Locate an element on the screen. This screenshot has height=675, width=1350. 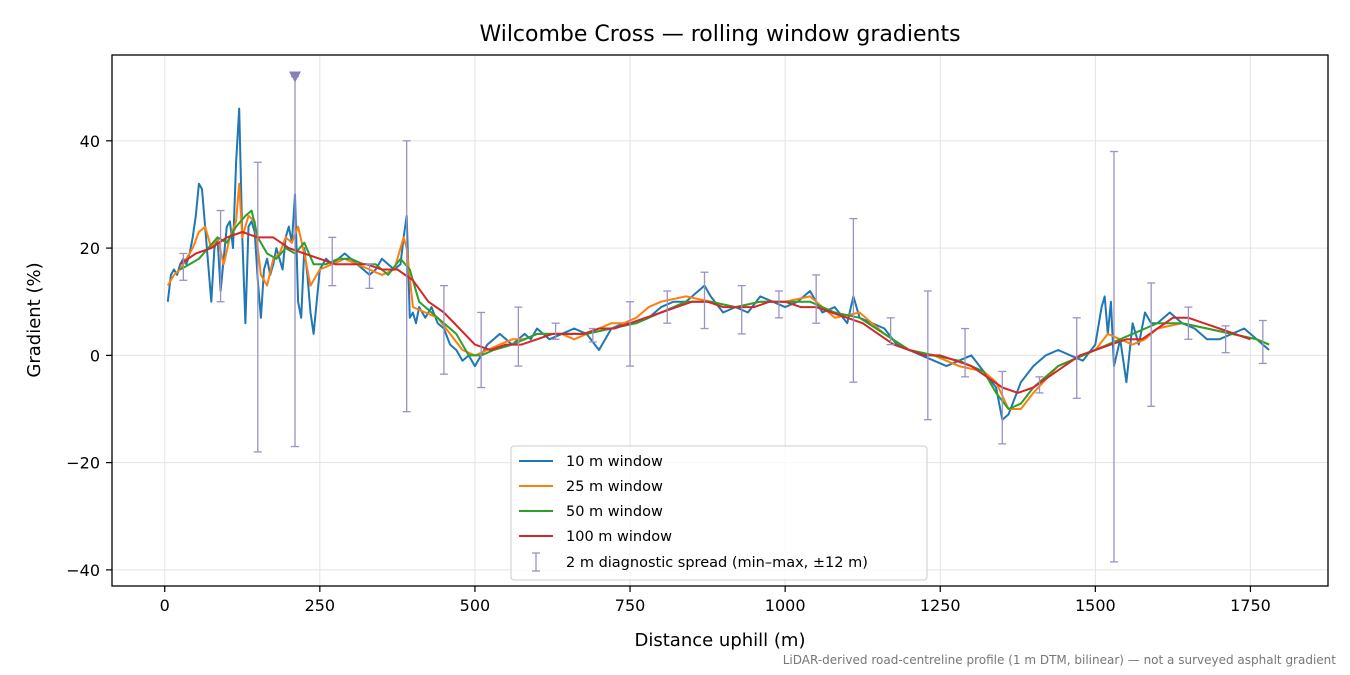
y-tick-label: 0 is located at coordinates (95, 355).